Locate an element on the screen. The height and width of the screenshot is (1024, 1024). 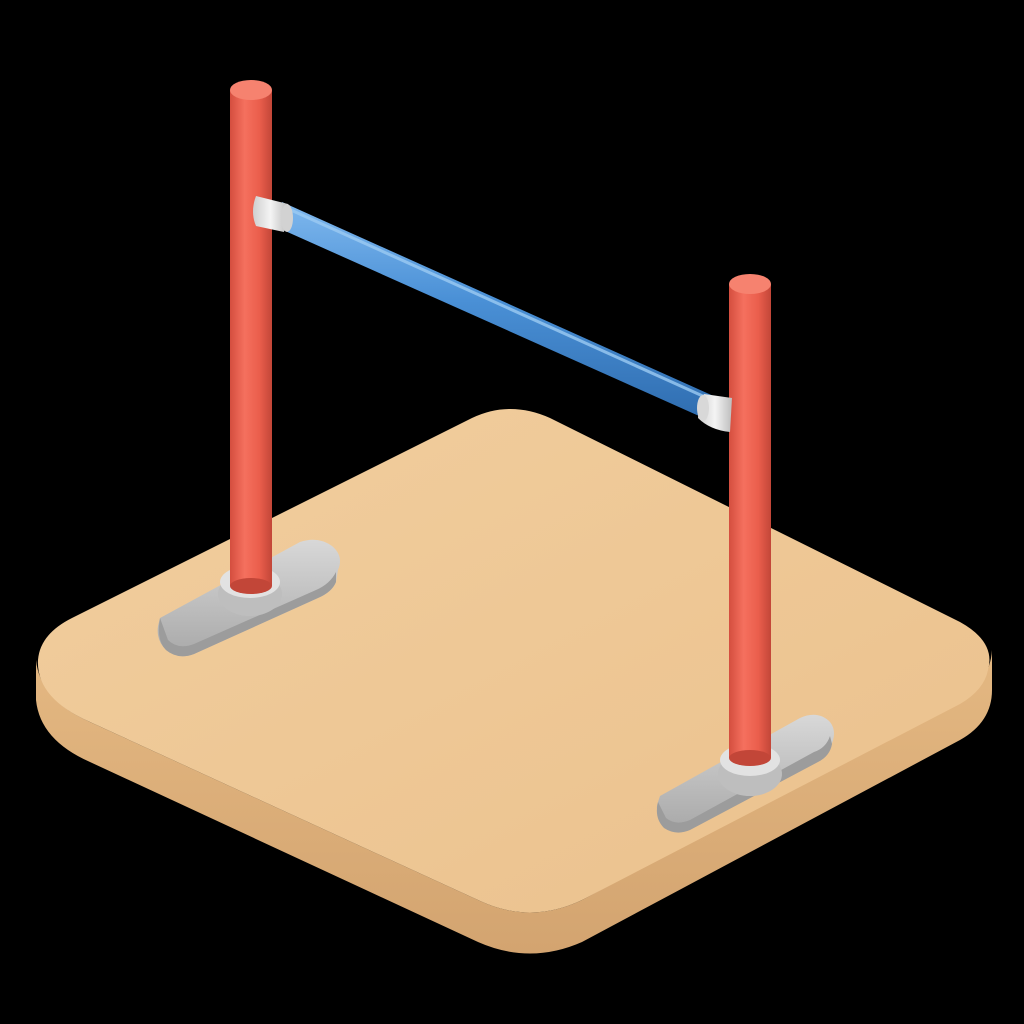
right-post is located at coordinates (750, 520).